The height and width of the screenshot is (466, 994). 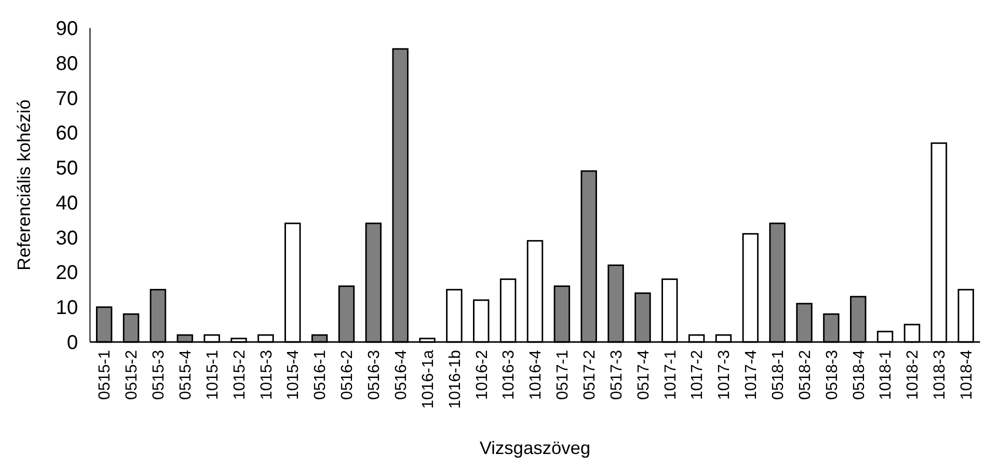 What do you see at coordinates (589, 375) in the screenshot?
I see `x-tick-label: 0517-2` at bounding box center [589, 375].